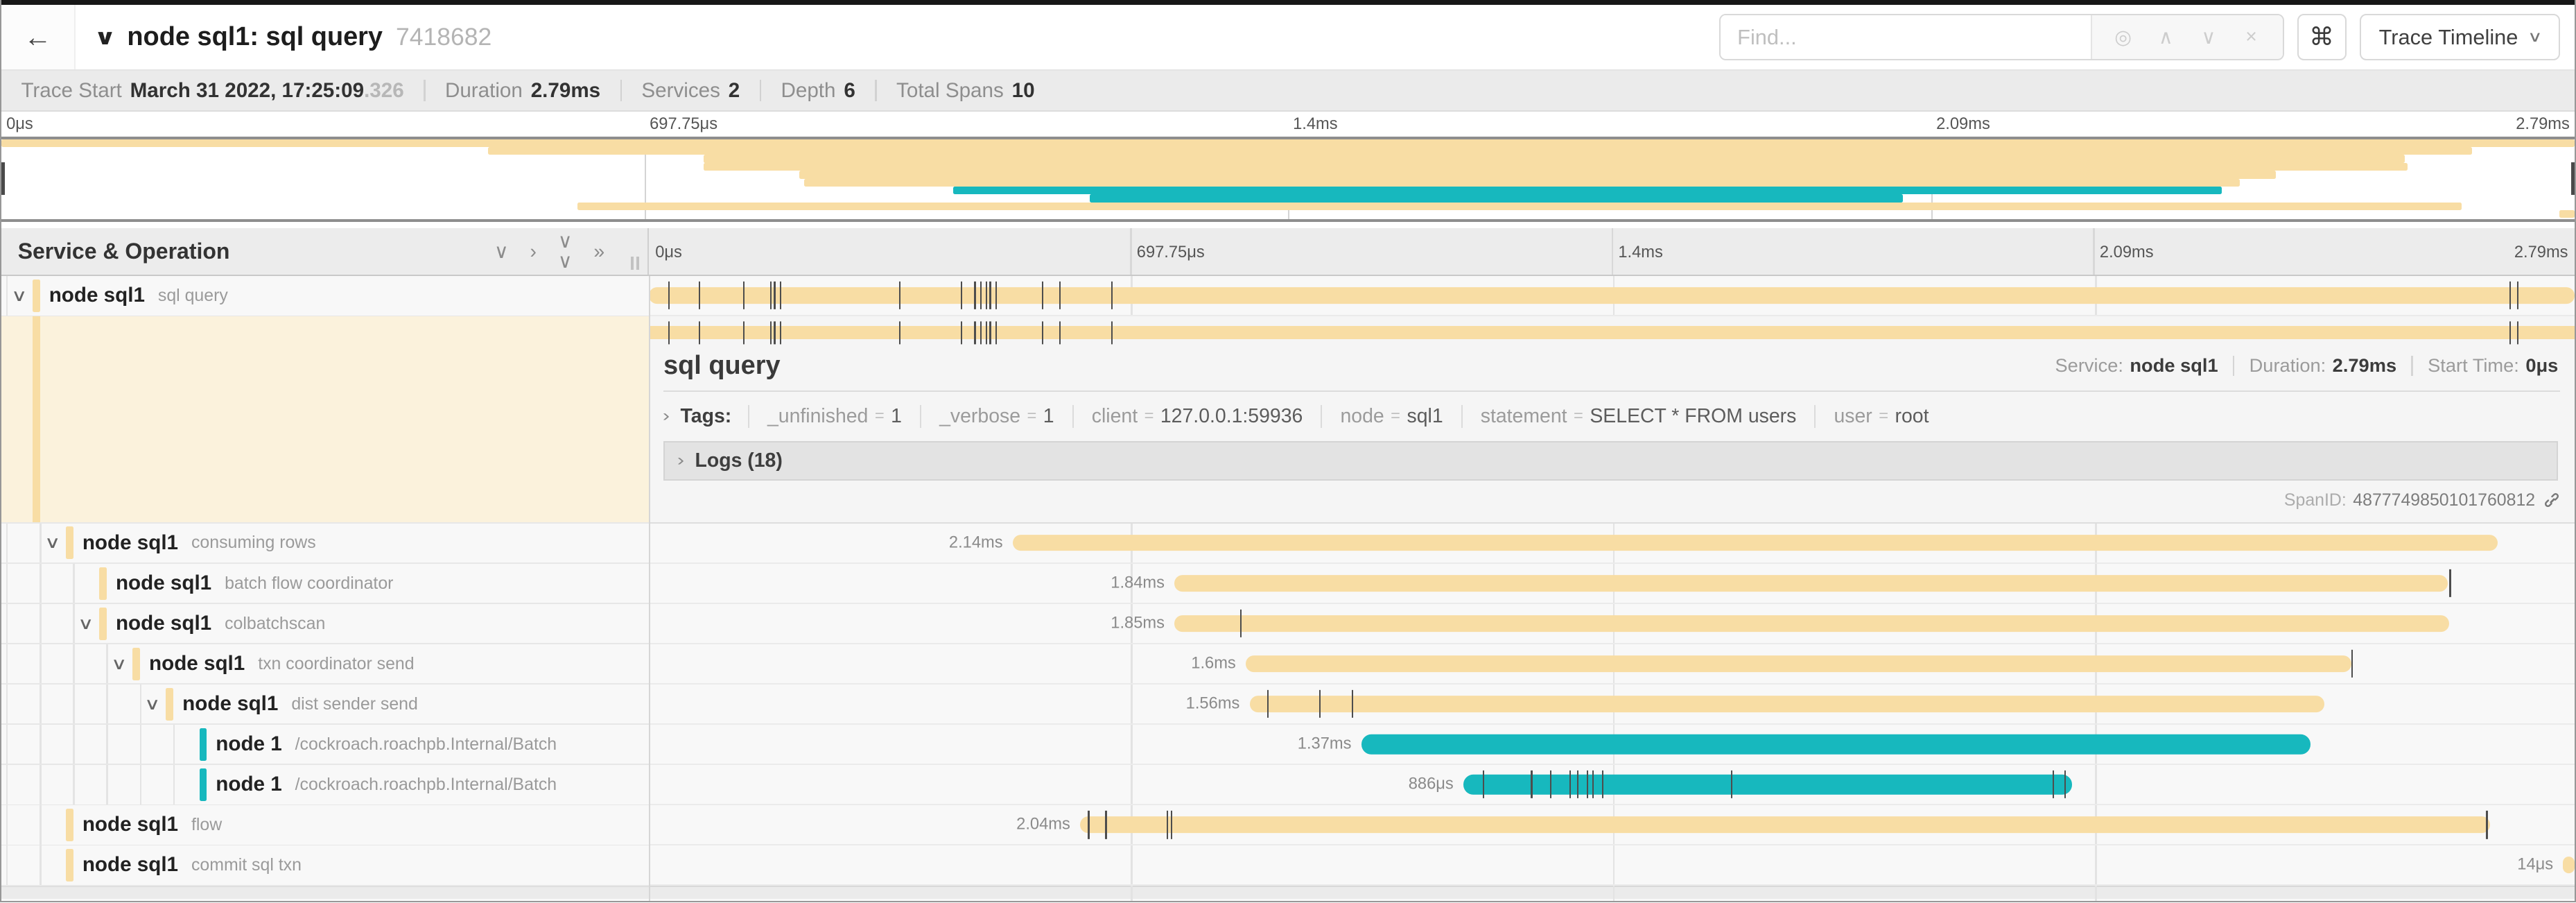  Describe the element at coordinates (71, 90) in the screenshot. I see `meta-label: Trace Start` at that location.